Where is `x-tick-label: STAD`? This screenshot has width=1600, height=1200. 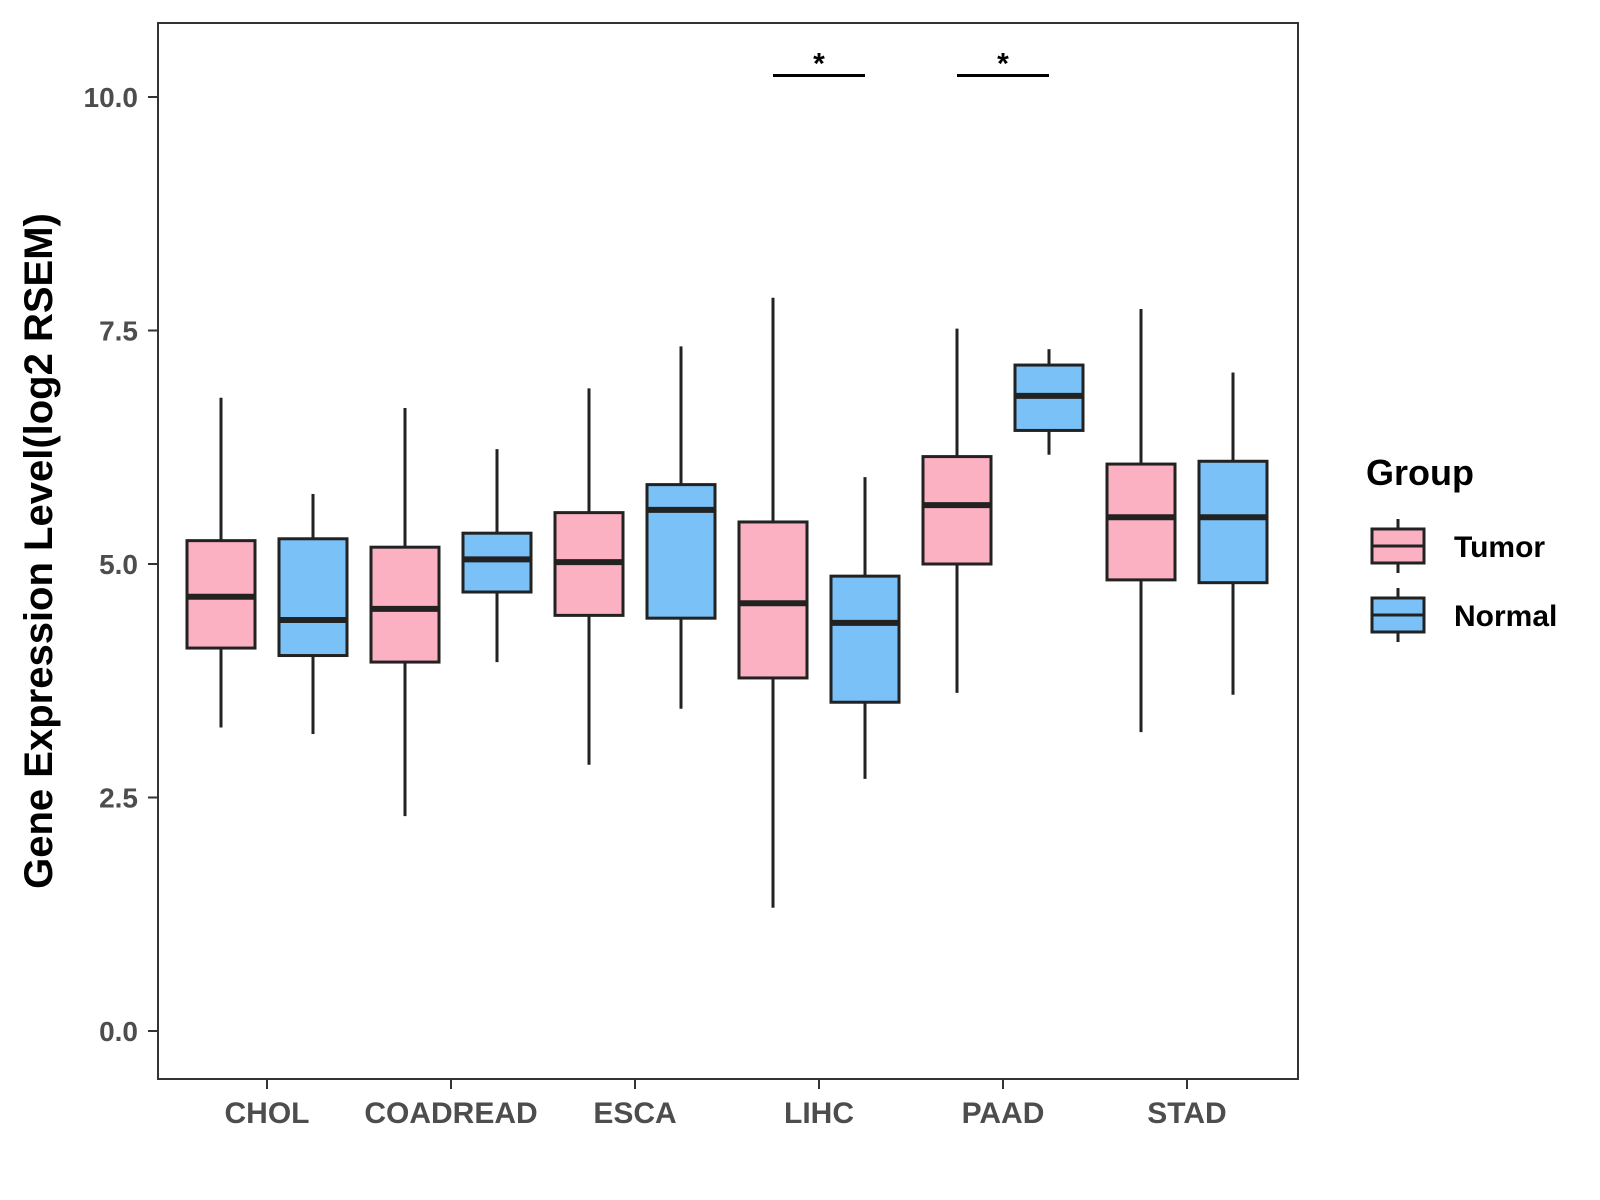
x-tick-label: STAD is located at coordinates (1186, 1113).